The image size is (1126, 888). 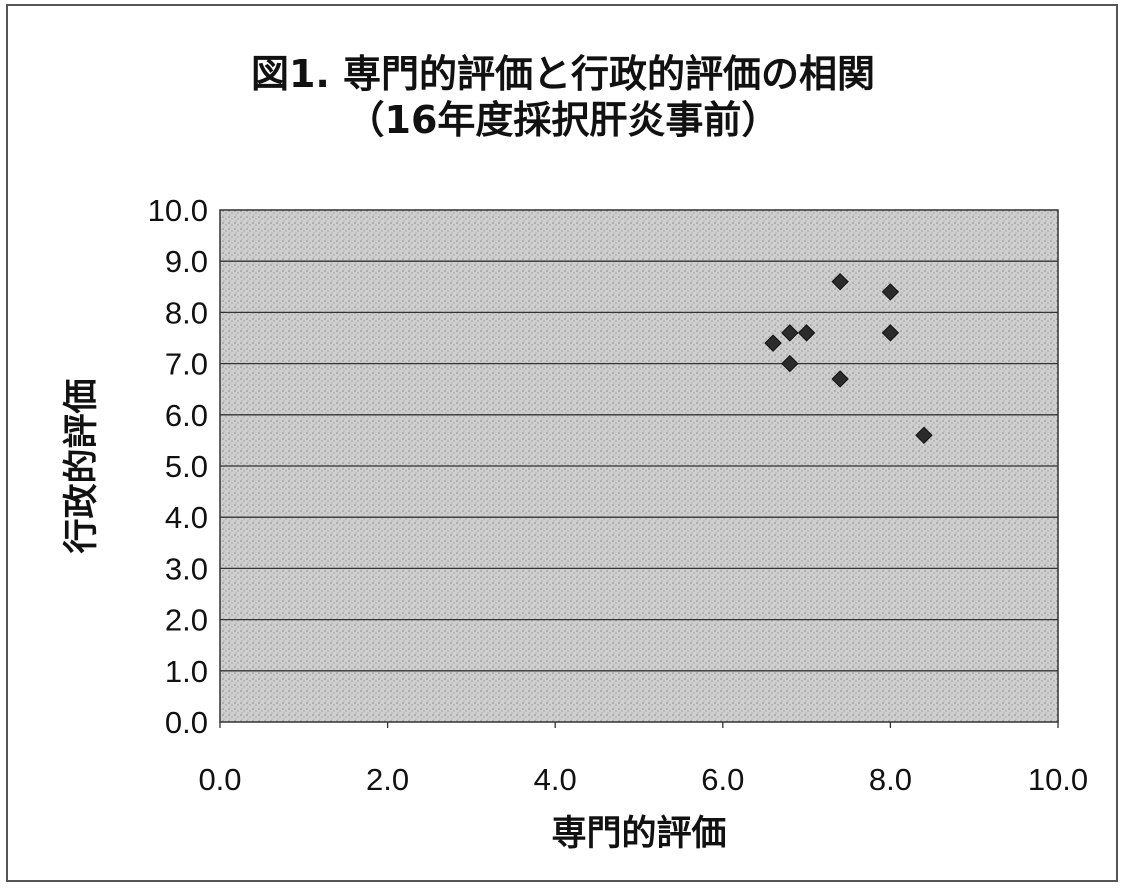 What do you see at coordinates (219, 779) in the screenshot?
I see `x-tick-label-0: 0.0` at bounding box center [219, 779].